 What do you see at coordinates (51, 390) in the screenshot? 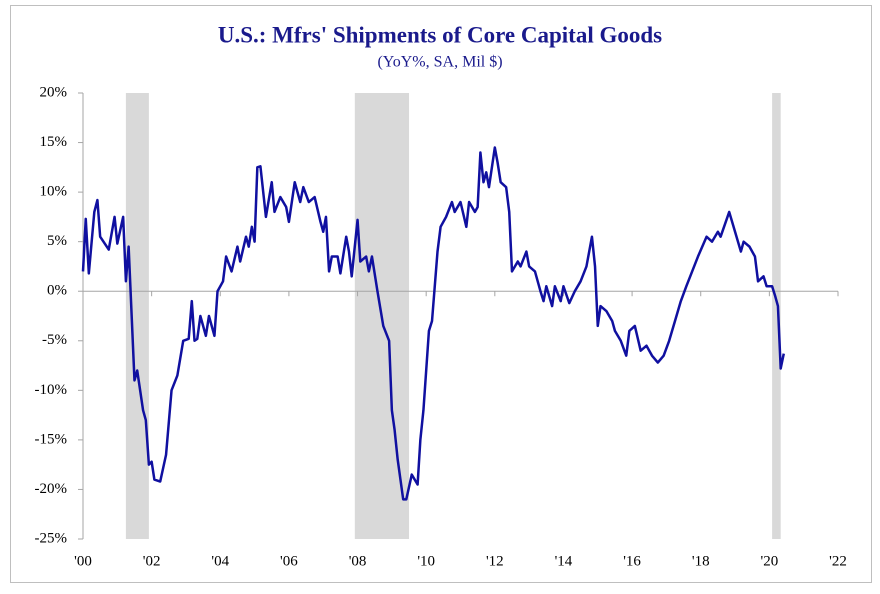
I see `y-tick-label: -10%` at bounding box center [51, 390].